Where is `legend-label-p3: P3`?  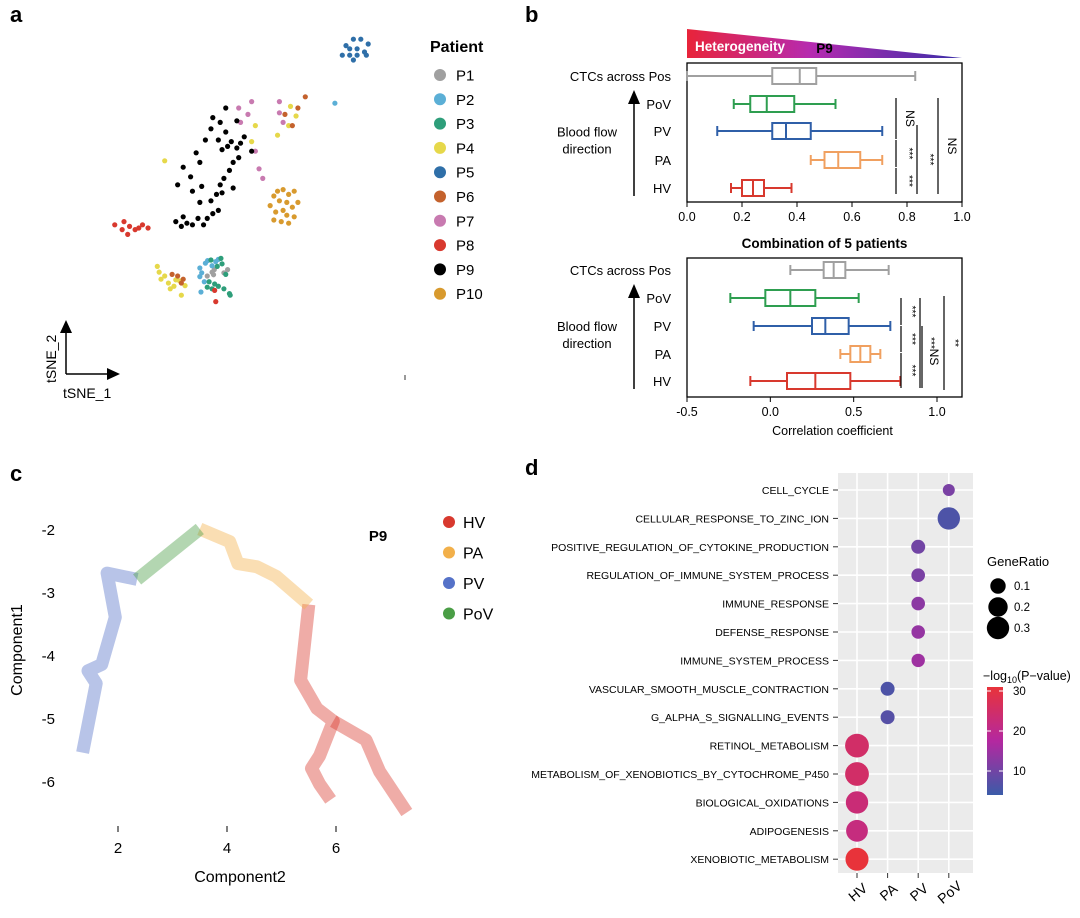 legend-label-p3: P3 is located at coordinates (465, 124).